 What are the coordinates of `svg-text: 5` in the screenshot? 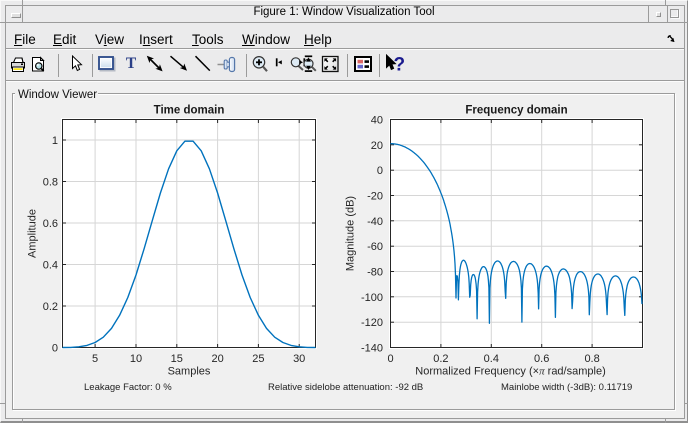 It's located at (95, 359).